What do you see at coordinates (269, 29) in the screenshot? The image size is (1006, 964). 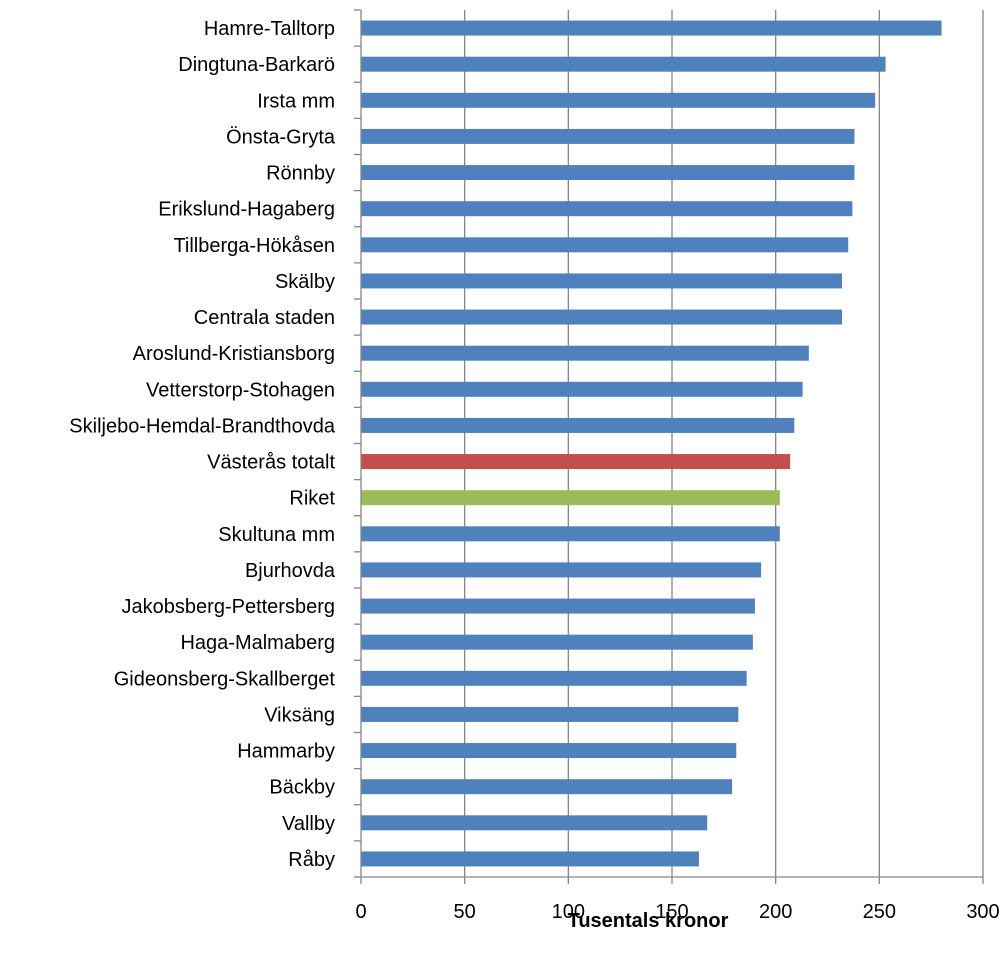 I see `category-label: Hamre-Talltorp` at bounding box center [269, 29].